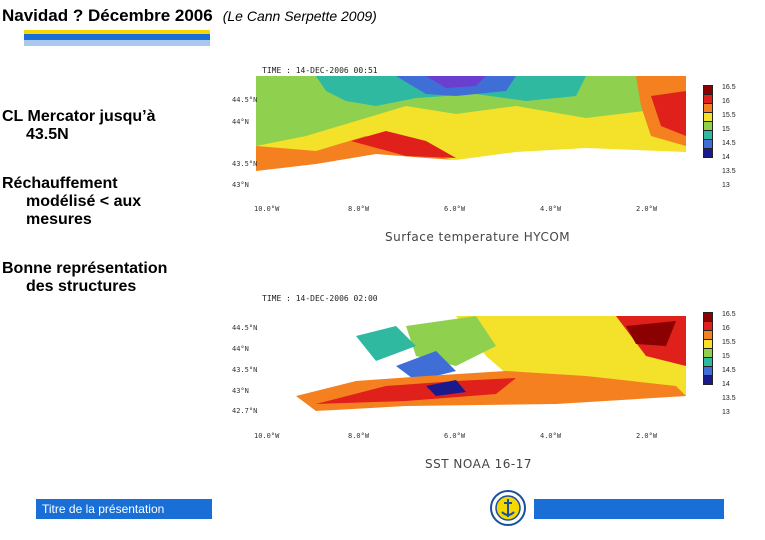 This screenshot has height=540, width=765. Describe the element at coordinates (478, 237) in the screenshot. I see `top-map-caption: Surface temperature HYCOM` at that location.